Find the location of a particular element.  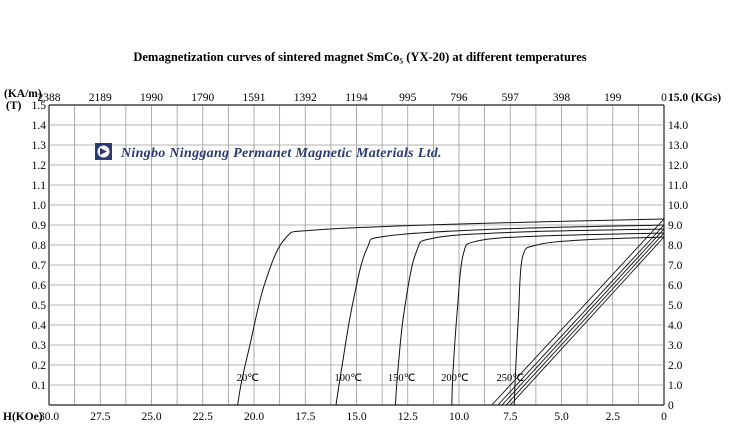

x-tick-label-top: 1990 is located at coordinates (151, 98).